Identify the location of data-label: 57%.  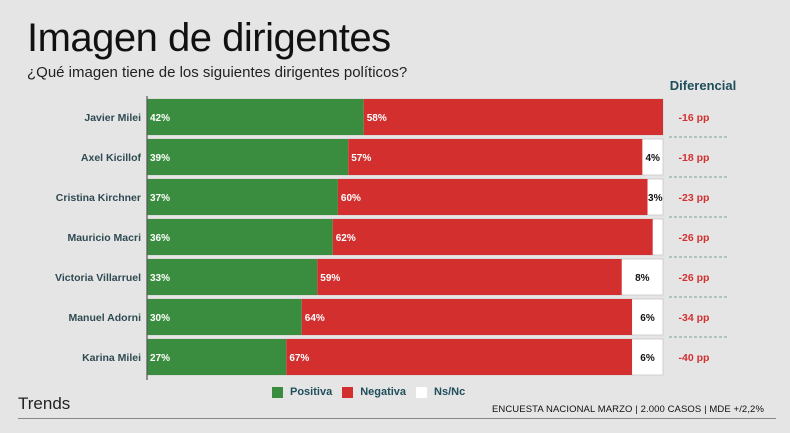
(361, 158).